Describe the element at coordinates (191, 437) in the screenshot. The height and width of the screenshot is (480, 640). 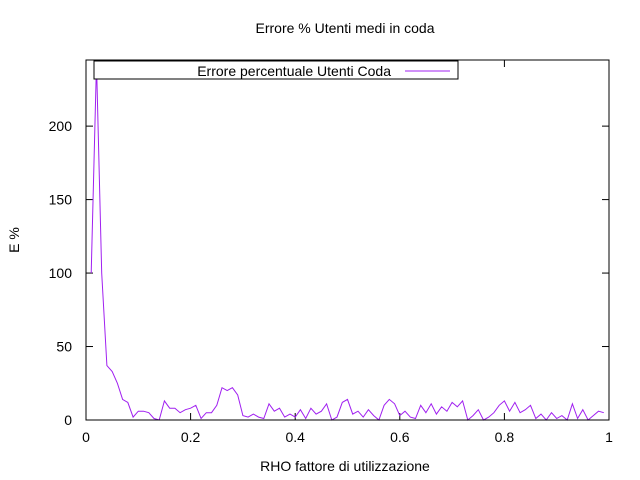
I see `x-tick-label: 0.2` at that location.